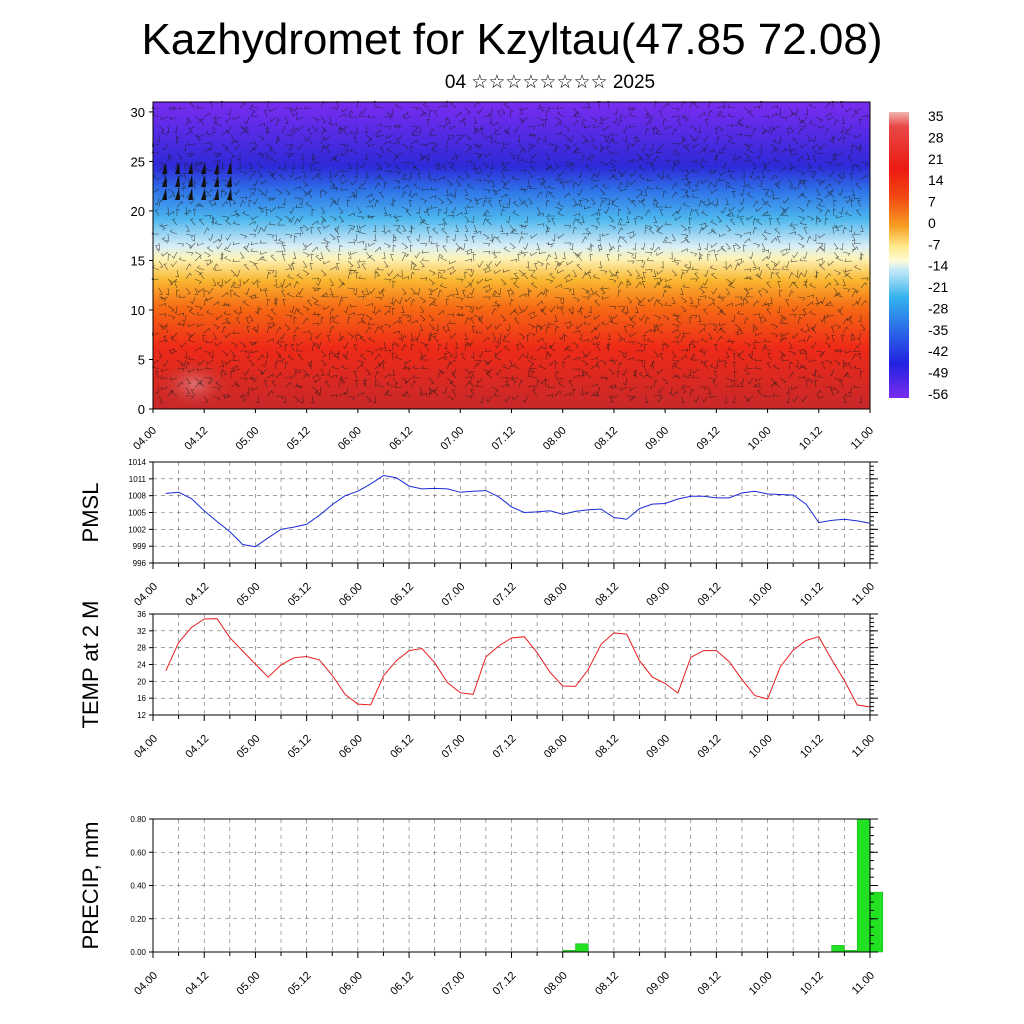  What do you see at coordinates (203, 194) in the screenshot?
I see `wind-flag` at bounding box center [203, 194].